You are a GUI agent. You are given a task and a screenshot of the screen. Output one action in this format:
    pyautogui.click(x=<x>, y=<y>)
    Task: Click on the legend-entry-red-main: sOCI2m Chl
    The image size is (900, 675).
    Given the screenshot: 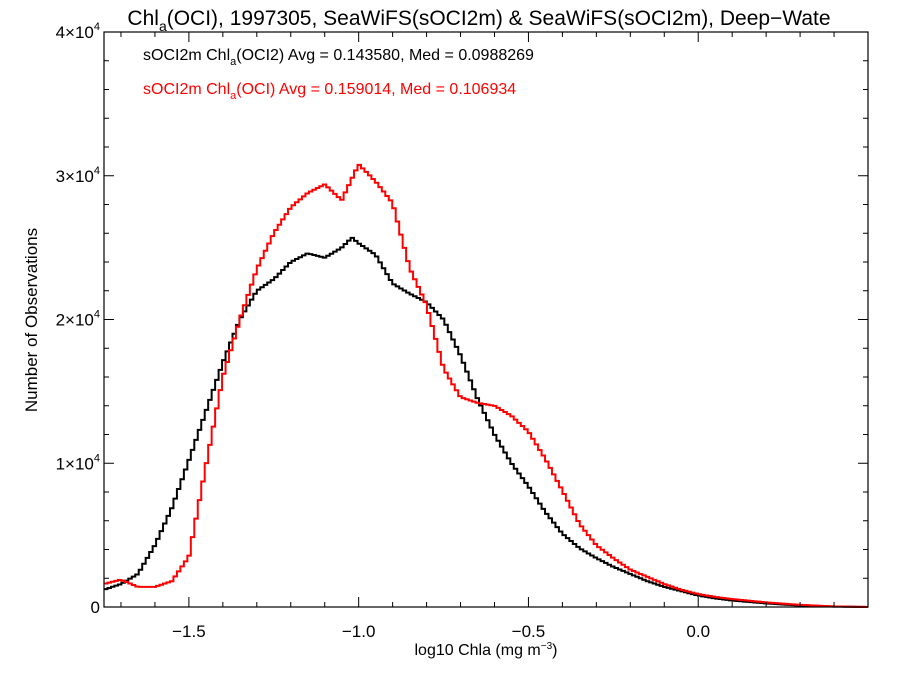 What is the action you would take?
    pyautogui.click(x=186, y=89)
    